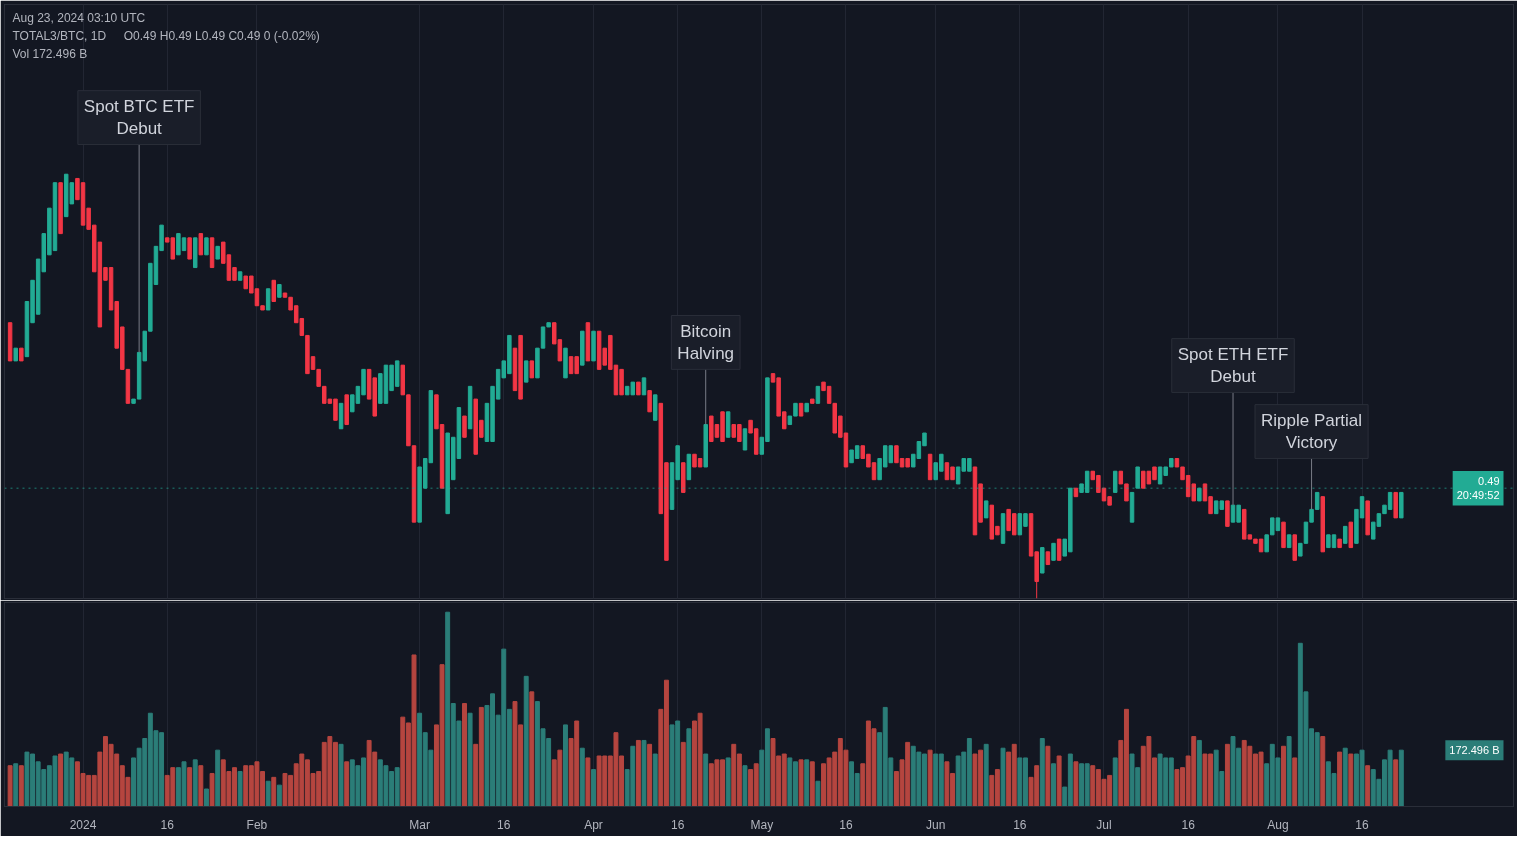  What do you see at coordinates (221, 35) in the screenshot?
I see `text: O0.49 H0.49 L0.49 C0.49 0 (-0.02%)` at bounding box center [221, 35].